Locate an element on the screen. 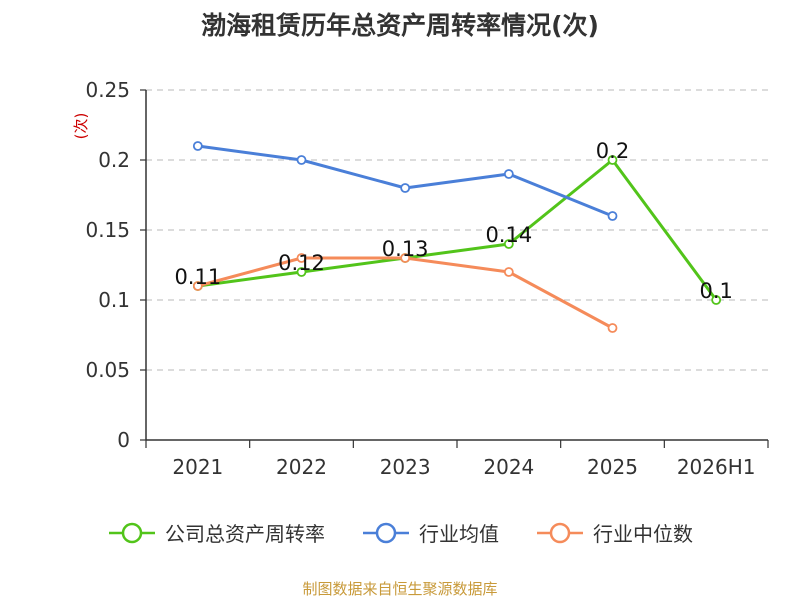  y-tick-label: 0.1 is located at coordinates (114, 300).